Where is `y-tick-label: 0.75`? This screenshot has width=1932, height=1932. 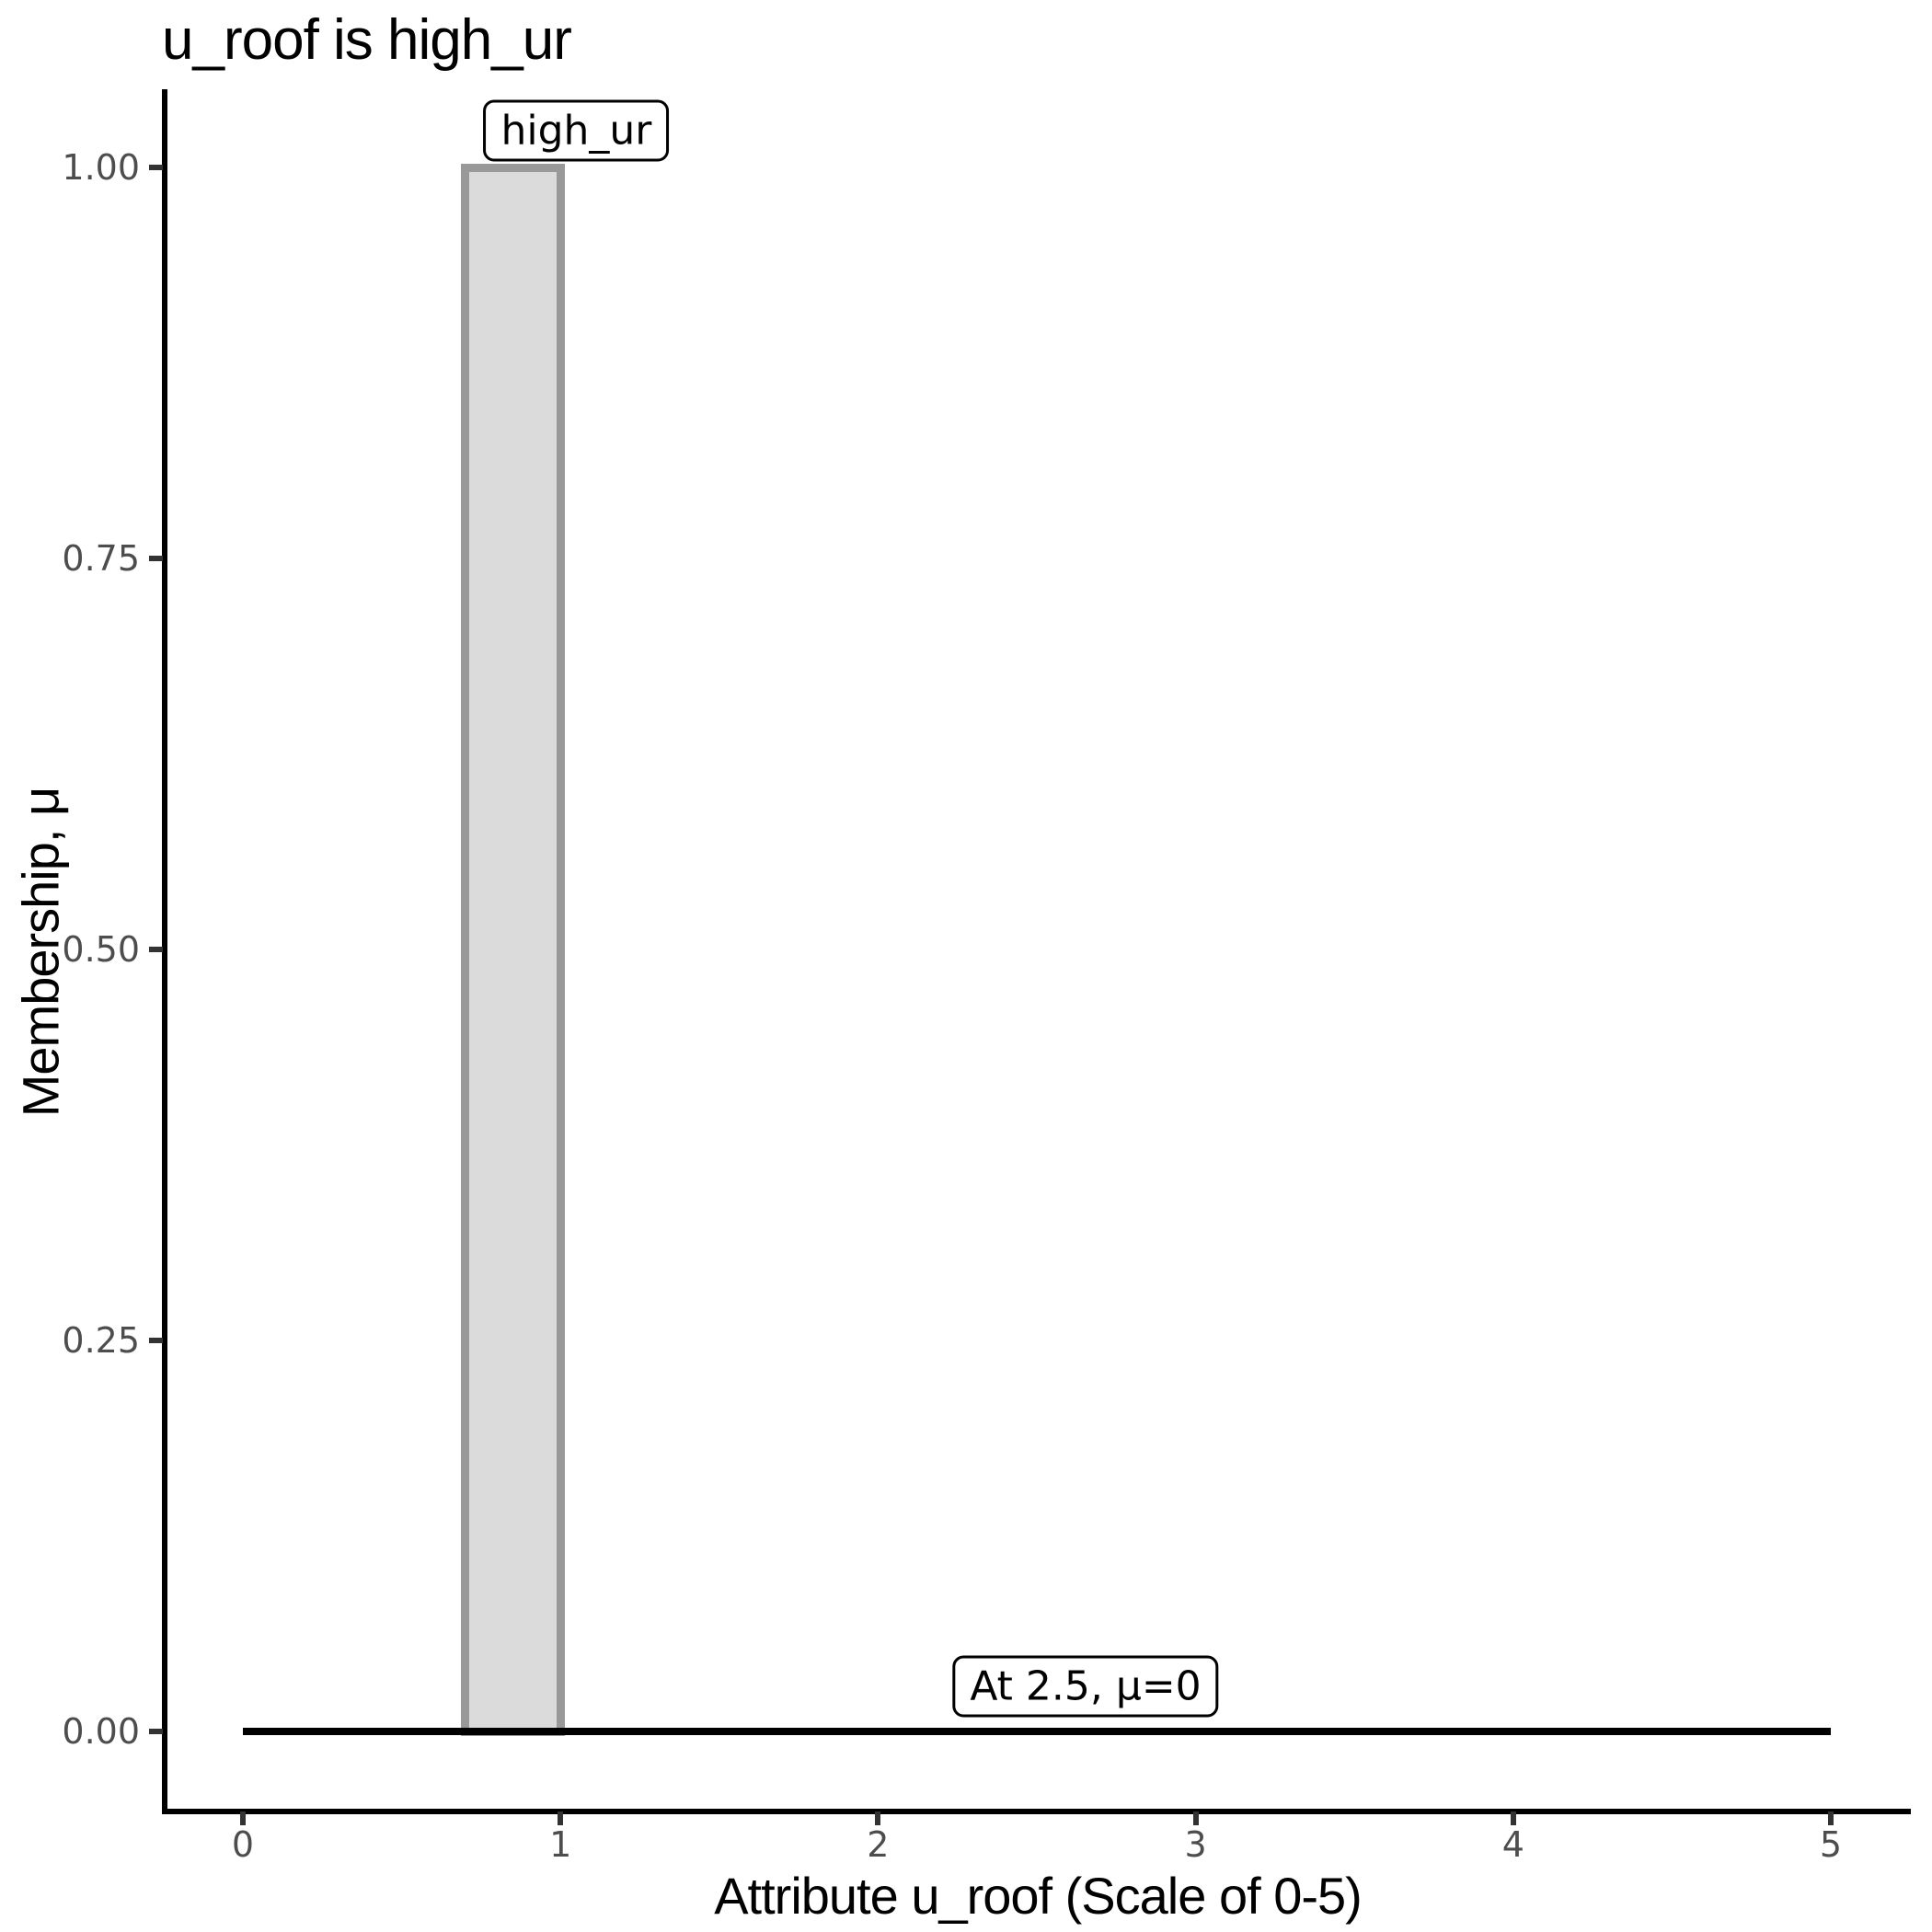 y-tick-label: 0.75 is located at coordinates (101, 558).